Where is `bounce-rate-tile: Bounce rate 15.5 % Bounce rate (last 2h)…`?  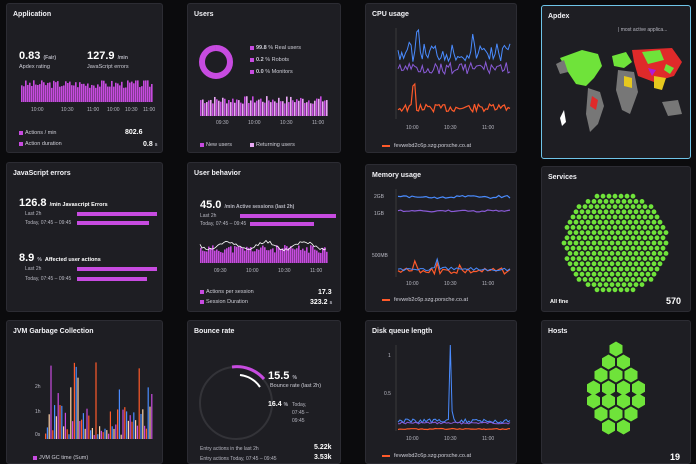 bounce-rate-tile: Bounce rate 15.5 % Bounce rate (last 2h)… is located at coordinates (264, 392).